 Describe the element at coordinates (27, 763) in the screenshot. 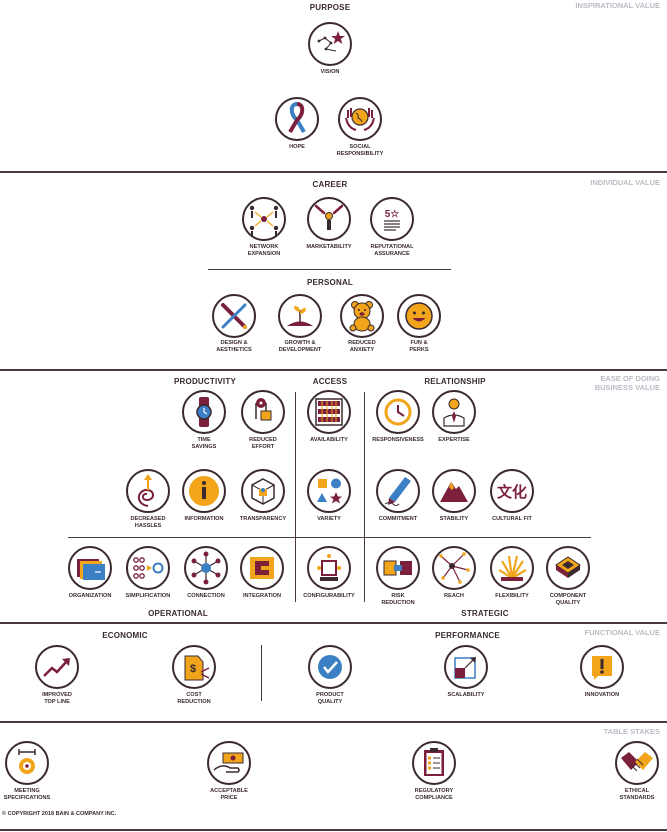

I see `measure-icon` at that location.